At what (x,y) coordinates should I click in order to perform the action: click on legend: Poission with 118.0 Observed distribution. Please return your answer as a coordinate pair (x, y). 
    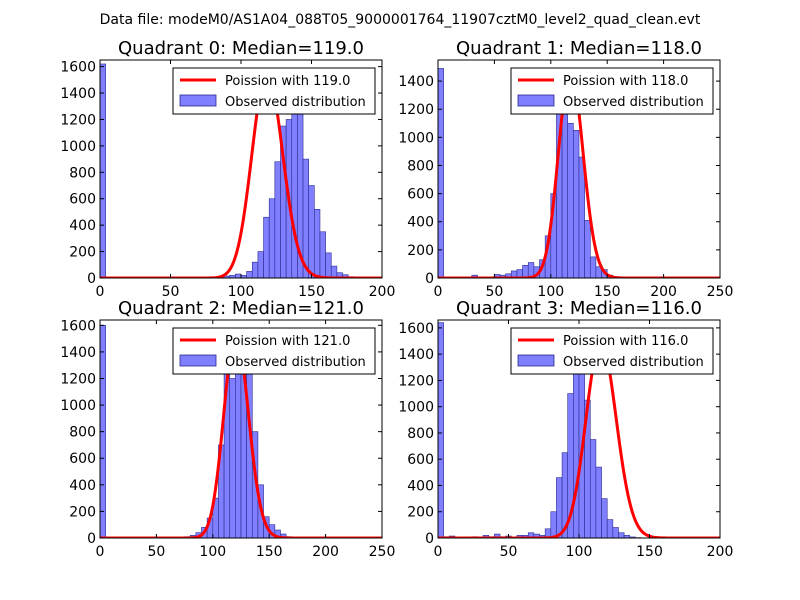
    Looking at the image, I should click on (612, 91).